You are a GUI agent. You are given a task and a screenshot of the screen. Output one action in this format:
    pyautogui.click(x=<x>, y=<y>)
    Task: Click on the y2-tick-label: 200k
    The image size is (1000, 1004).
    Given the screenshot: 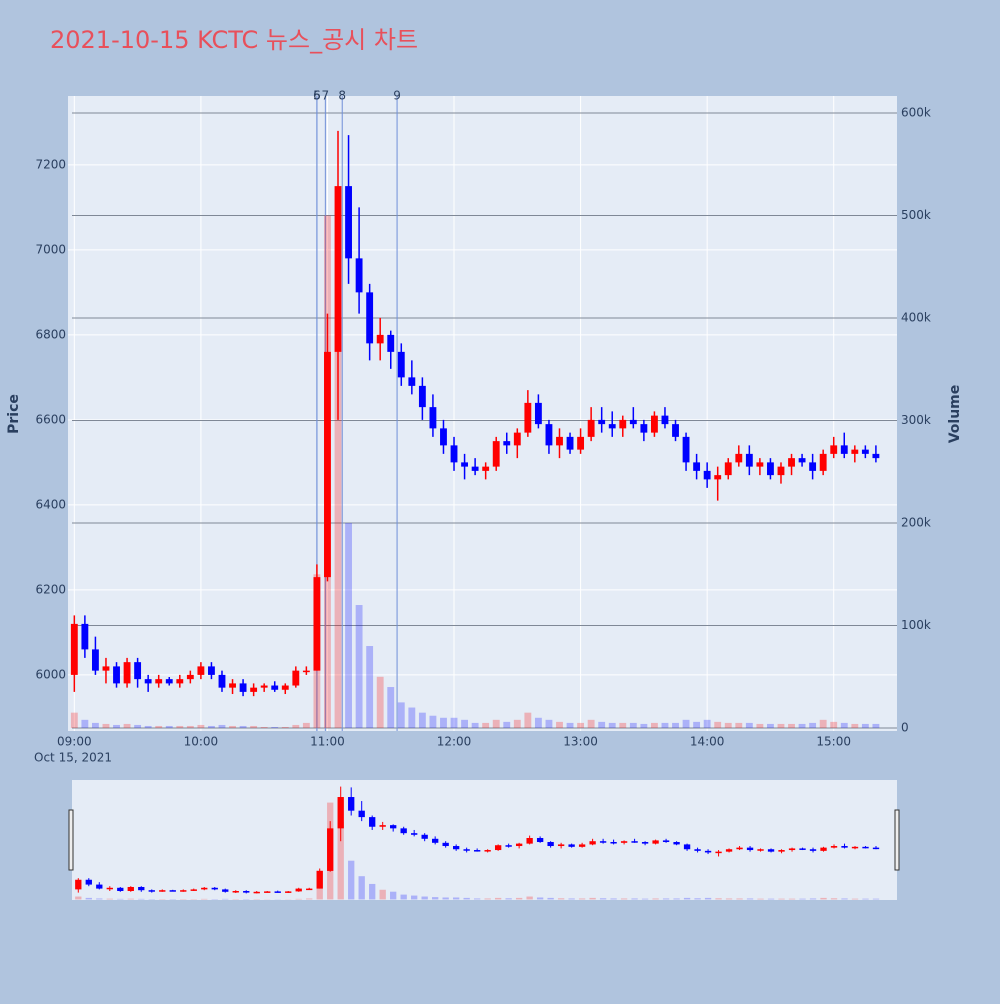 What is the action you would take?
    pyautogui.click(x=916, y=523)
    